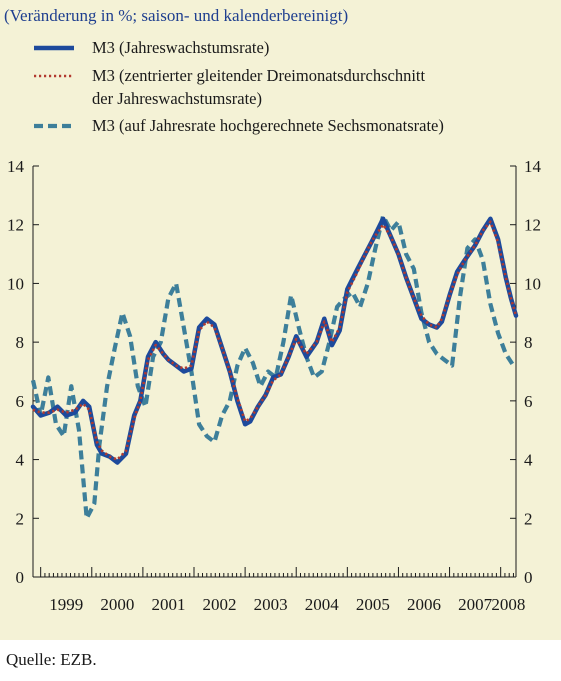  Describe the element at coordinates (508, 604) in the screenshot. I see `x-year-label: 2008` at that location.